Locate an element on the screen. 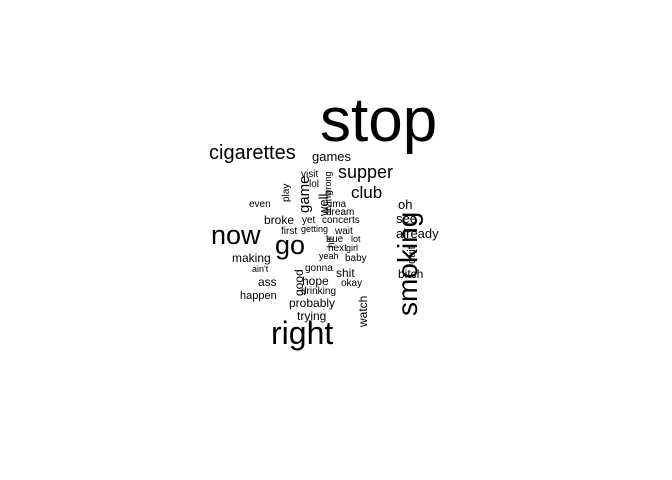 This screenshot has height=480, width=672. word-bitch: bitch is located at coordinates (411, 274).